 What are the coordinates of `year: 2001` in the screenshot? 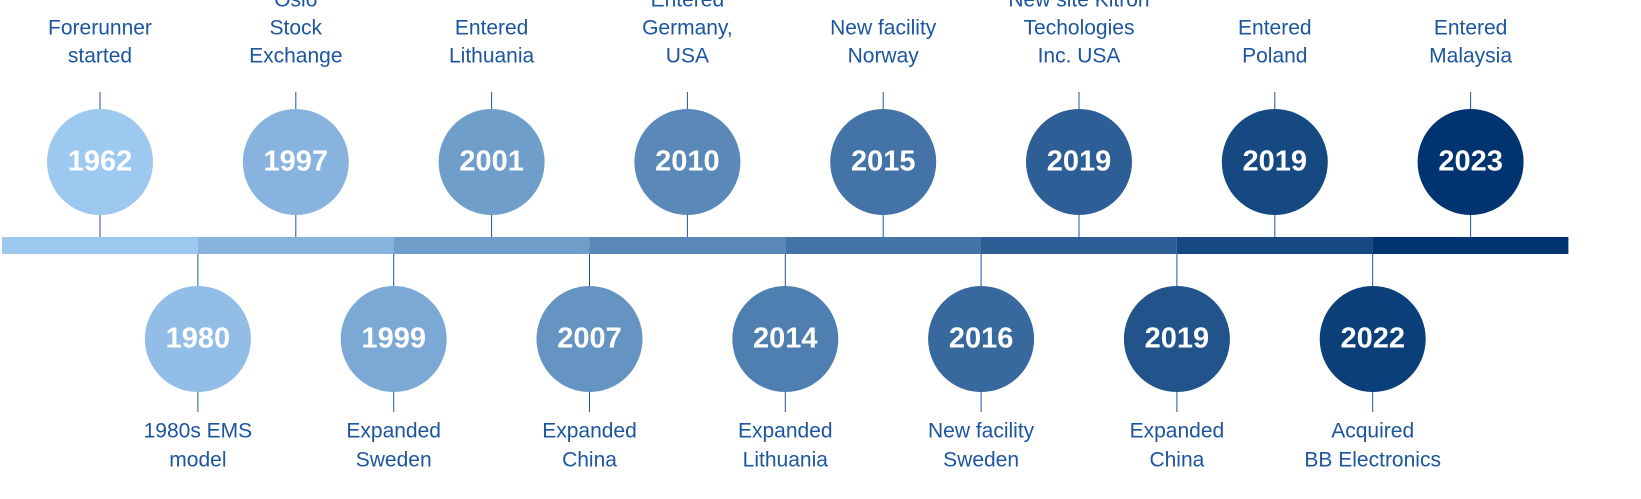 It's located at (491, 162).